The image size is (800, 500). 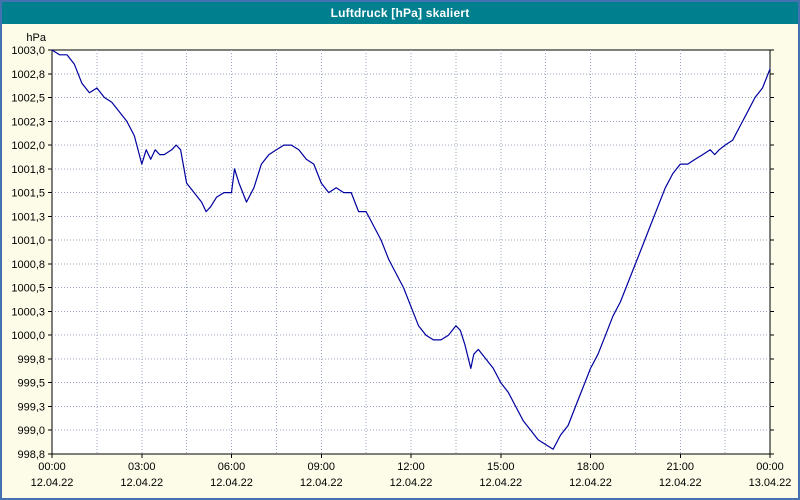 What do you see at coordinates (28, 265) in the screenshot?
I see `y-axis-tick-label: 1000,8` at bounding box center [28, 265].